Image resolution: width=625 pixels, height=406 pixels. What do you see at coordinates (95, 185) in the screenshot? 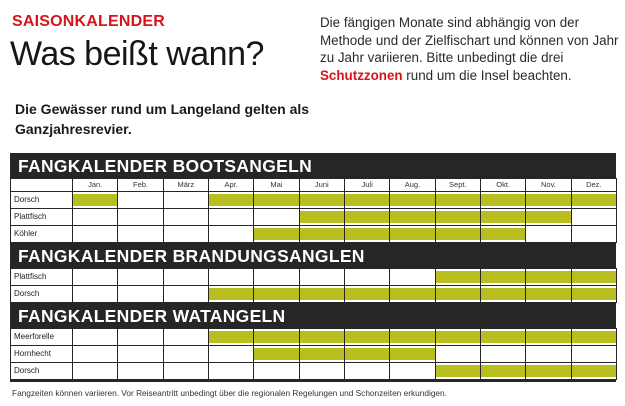
I see `month-header: Jan.` at bounding box center [95, 185].